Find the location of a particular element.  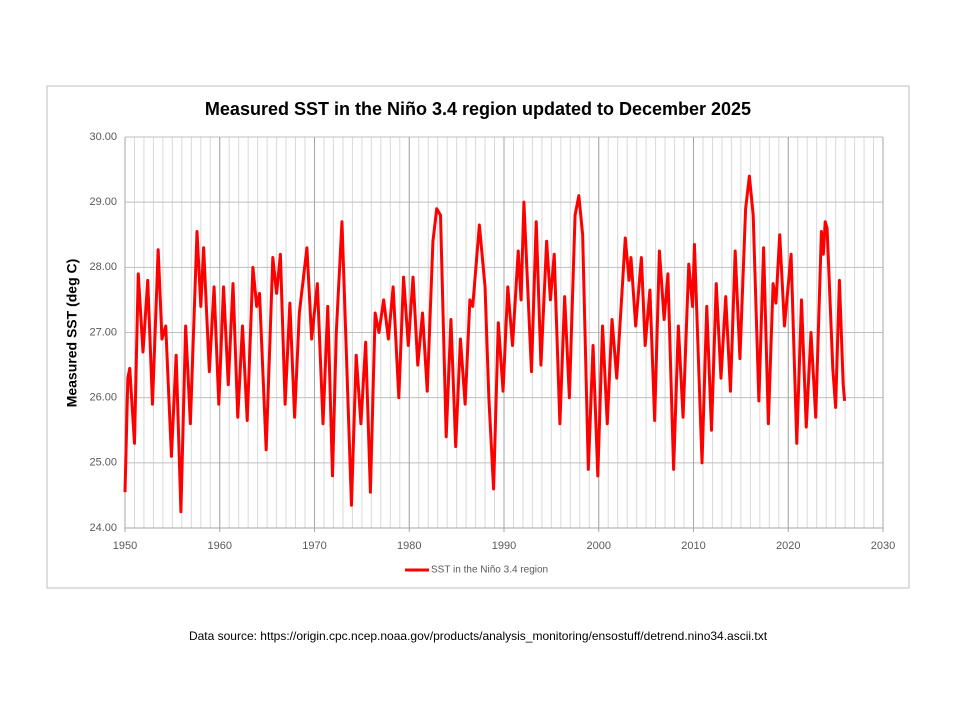

y-axis-label: Measured SST (deg C) is located at coordinates (72, 333).